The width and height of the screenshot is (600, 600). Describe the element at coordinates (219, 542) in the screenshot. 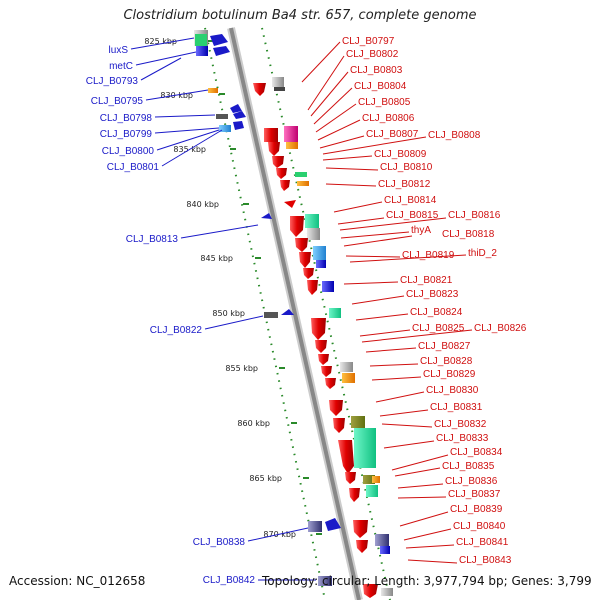

I see `gene-label: CLJ_B0838` at that location.